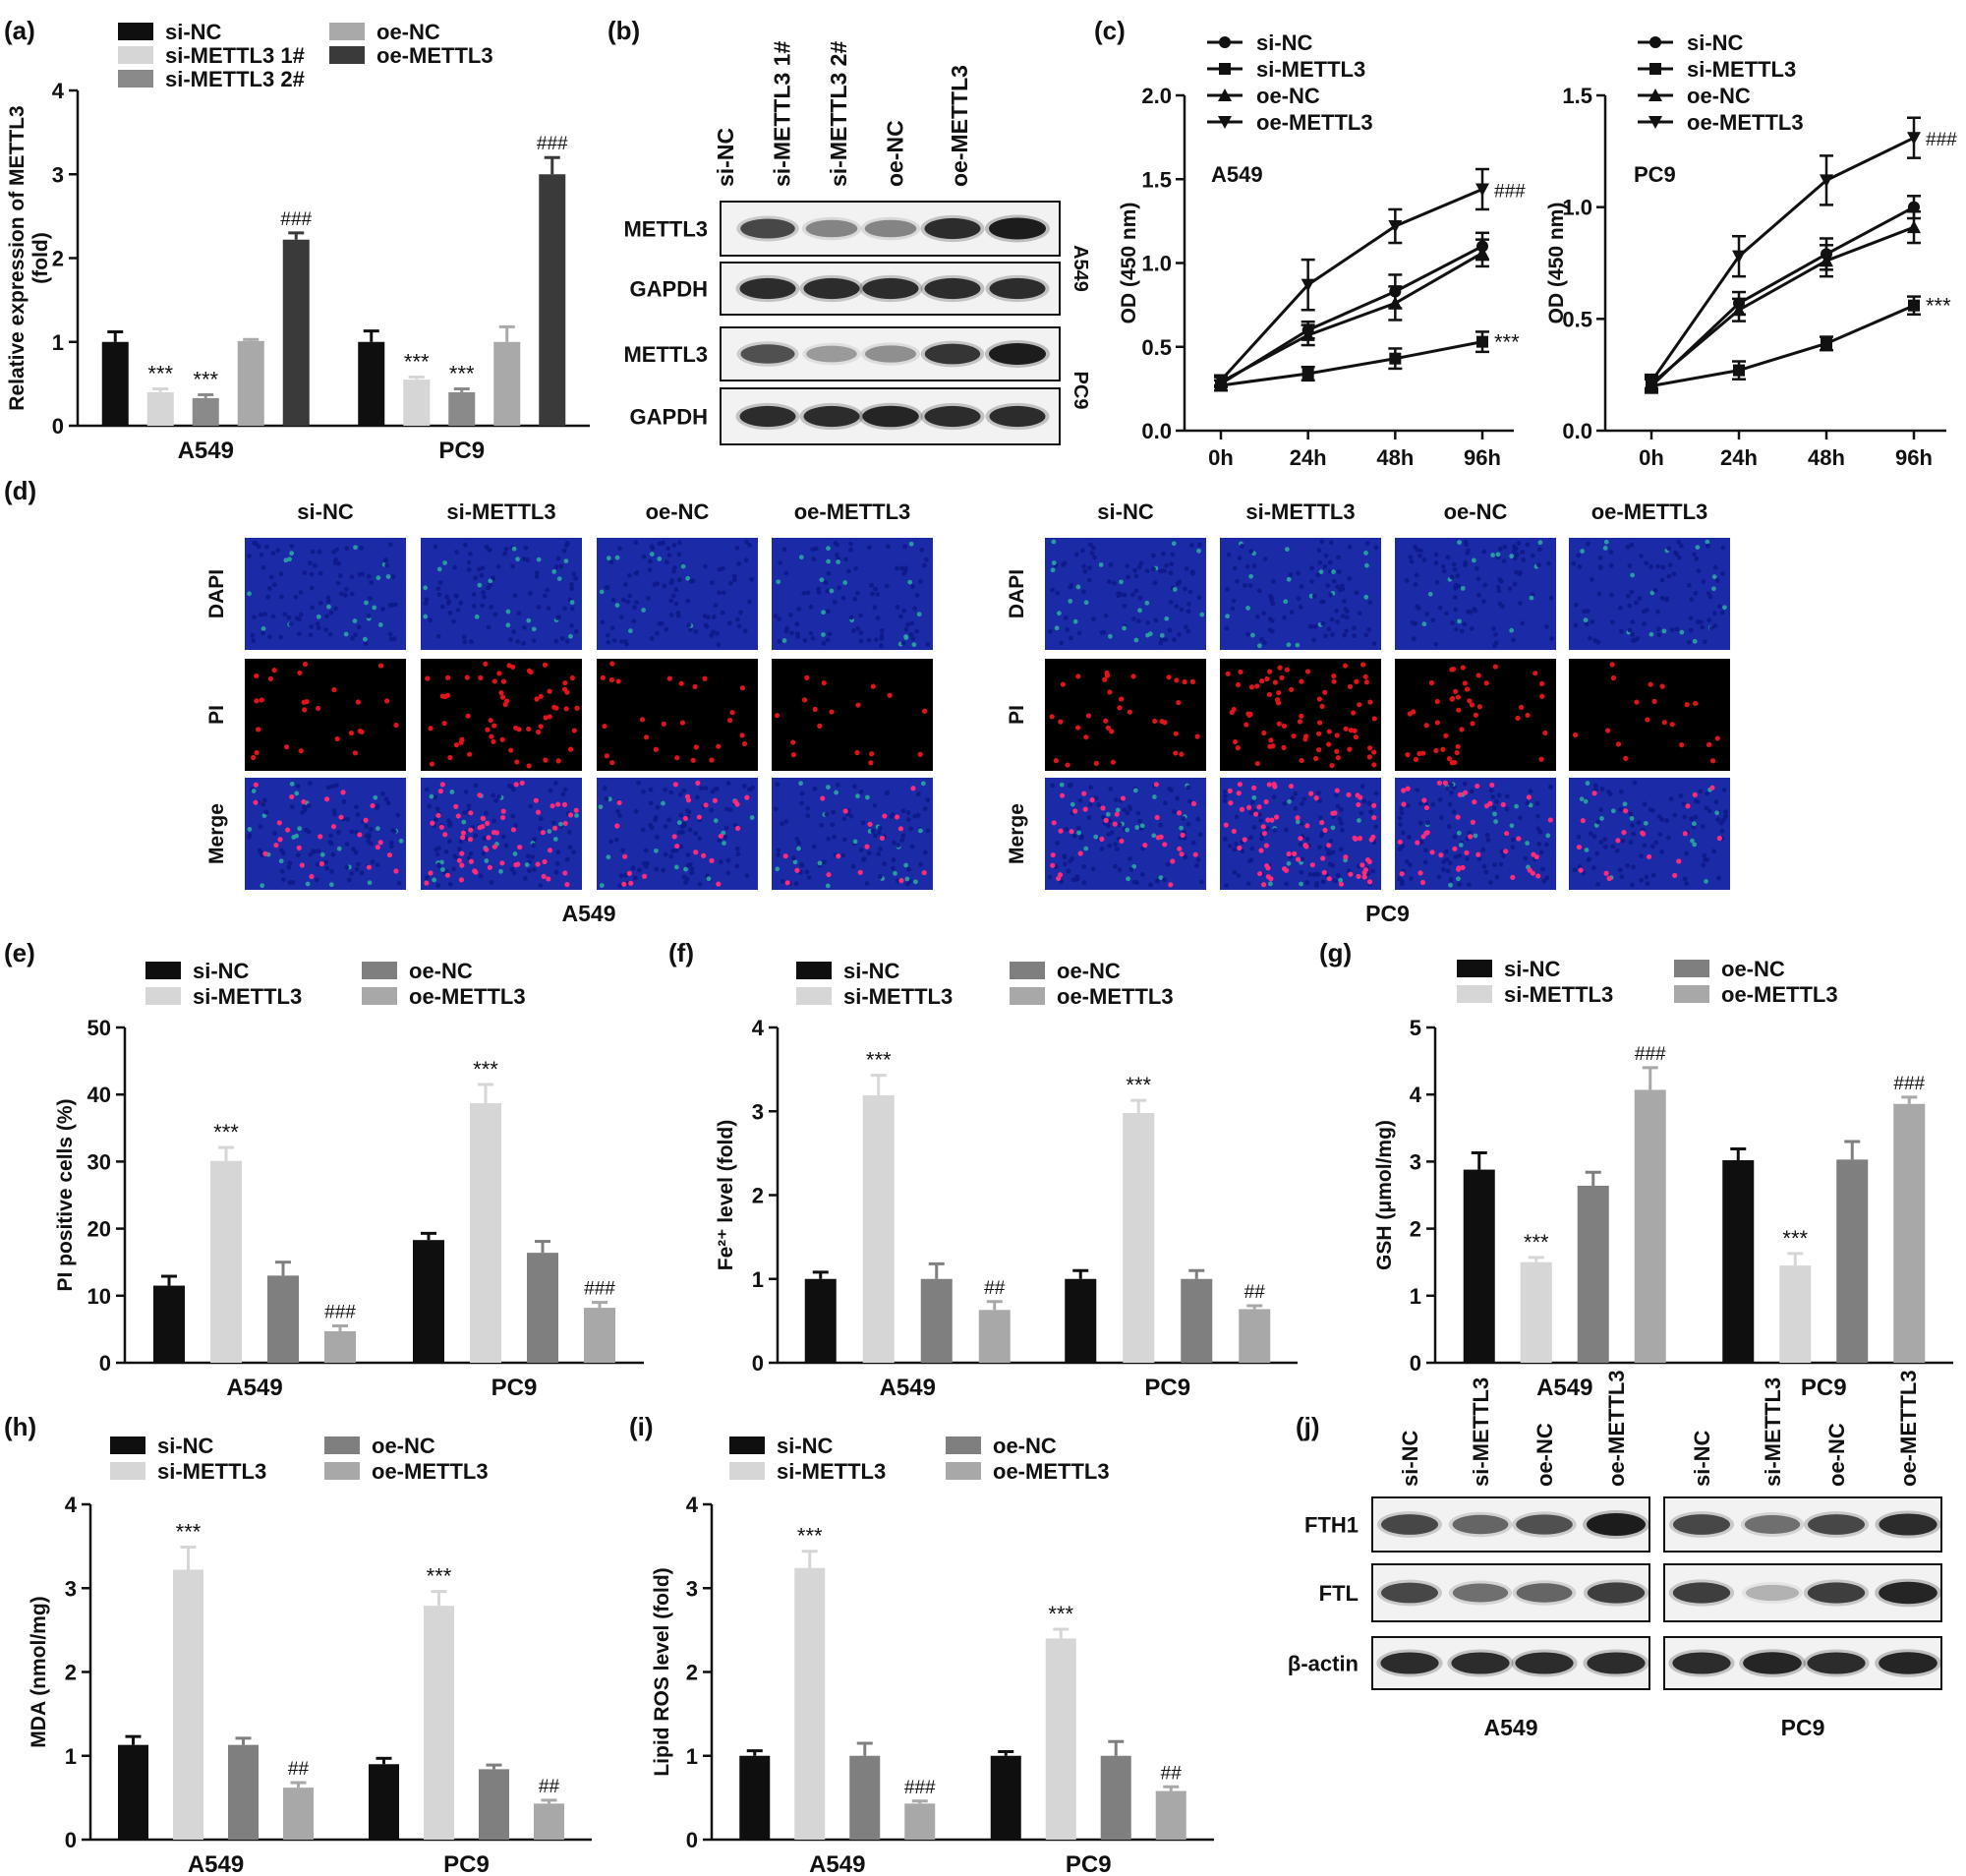 Image resolution: width=1966 pixels, height=1876 pixels. Describe the element at coordinates (589, 913) in the screenshot. I see `microscopy-group-label: A549` at that location.